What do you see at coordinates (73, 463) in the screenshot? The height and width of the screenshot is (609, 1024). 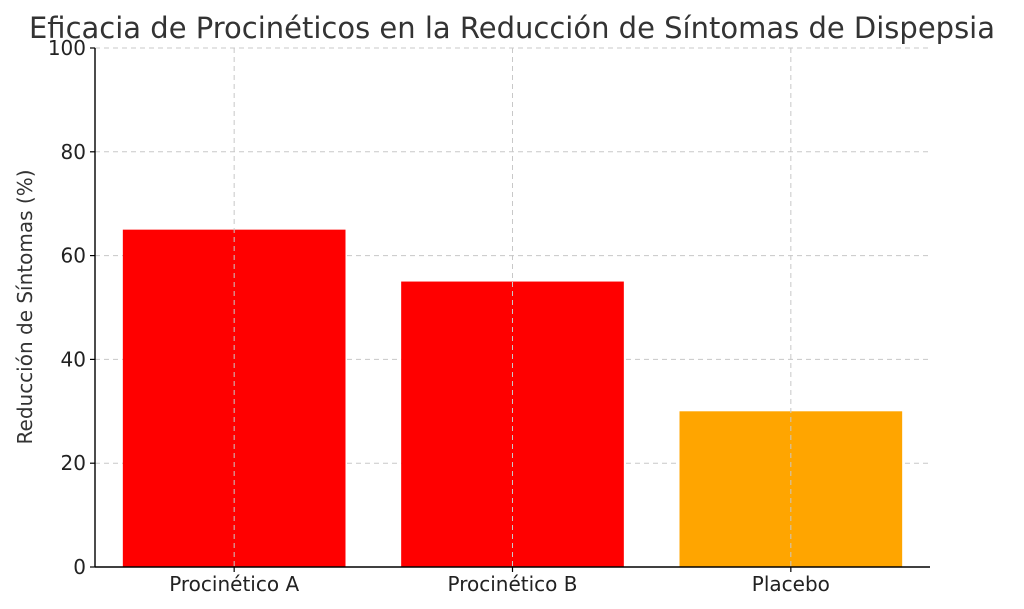 I see `y-tick-label: 20` at bounding box center [73, 463].